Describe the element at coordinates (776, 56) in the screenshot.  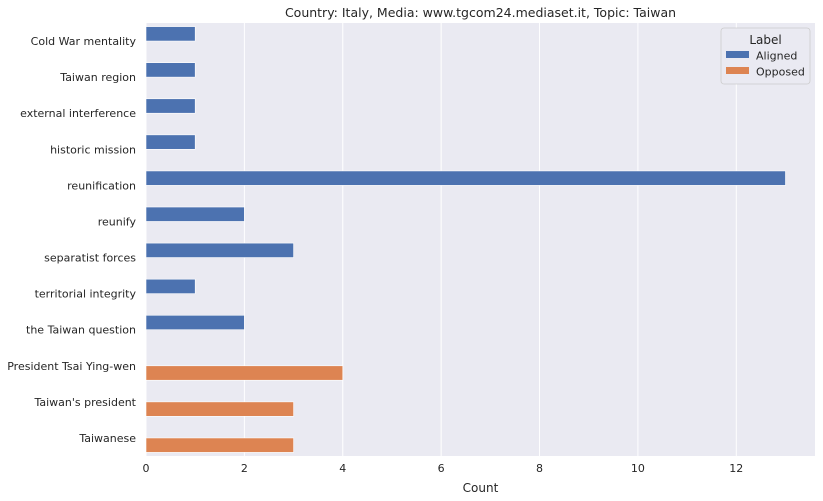
I see `legend-label-aligned: Aligned` at that location.